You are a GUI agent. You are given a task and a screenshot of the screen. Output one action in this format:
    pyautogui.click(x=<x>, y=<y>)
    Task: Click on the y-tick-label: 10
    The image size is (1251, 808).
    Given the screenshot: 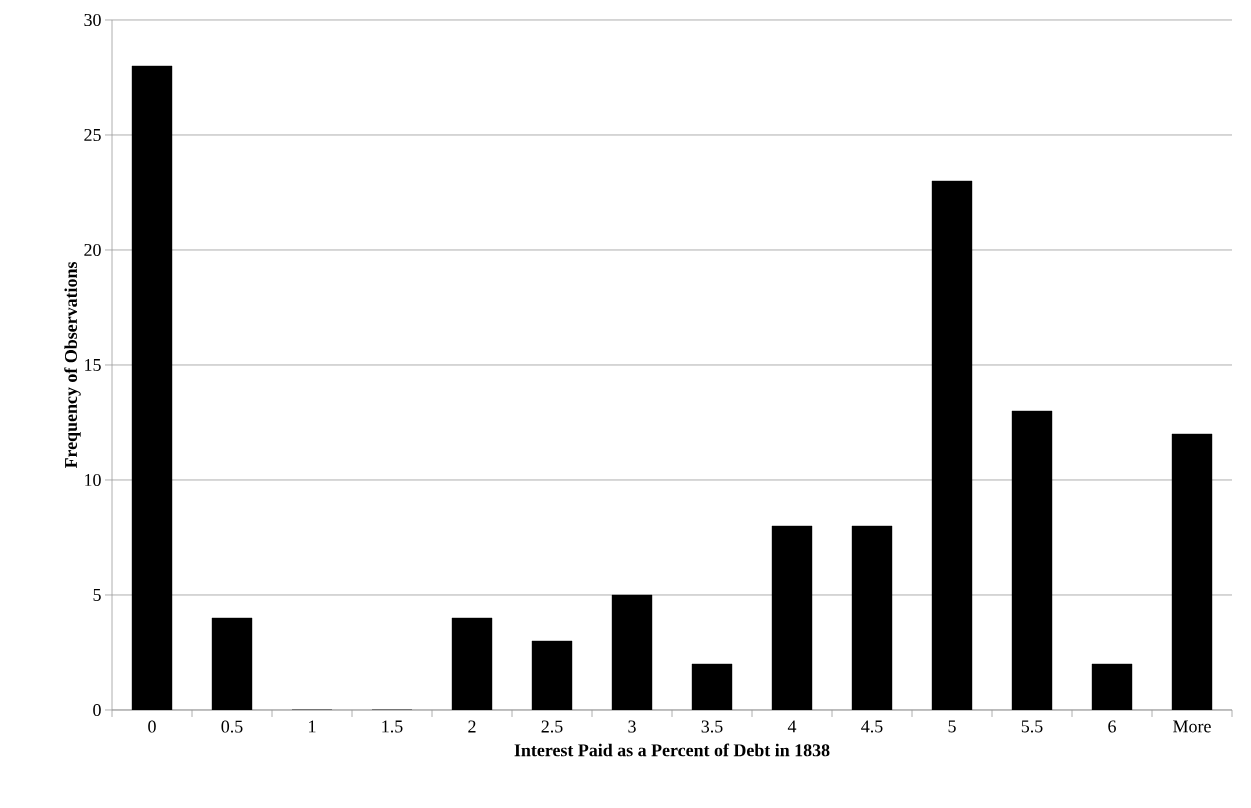 What is the action you would take?
    pyautogui.click(x=93, y=480)
    